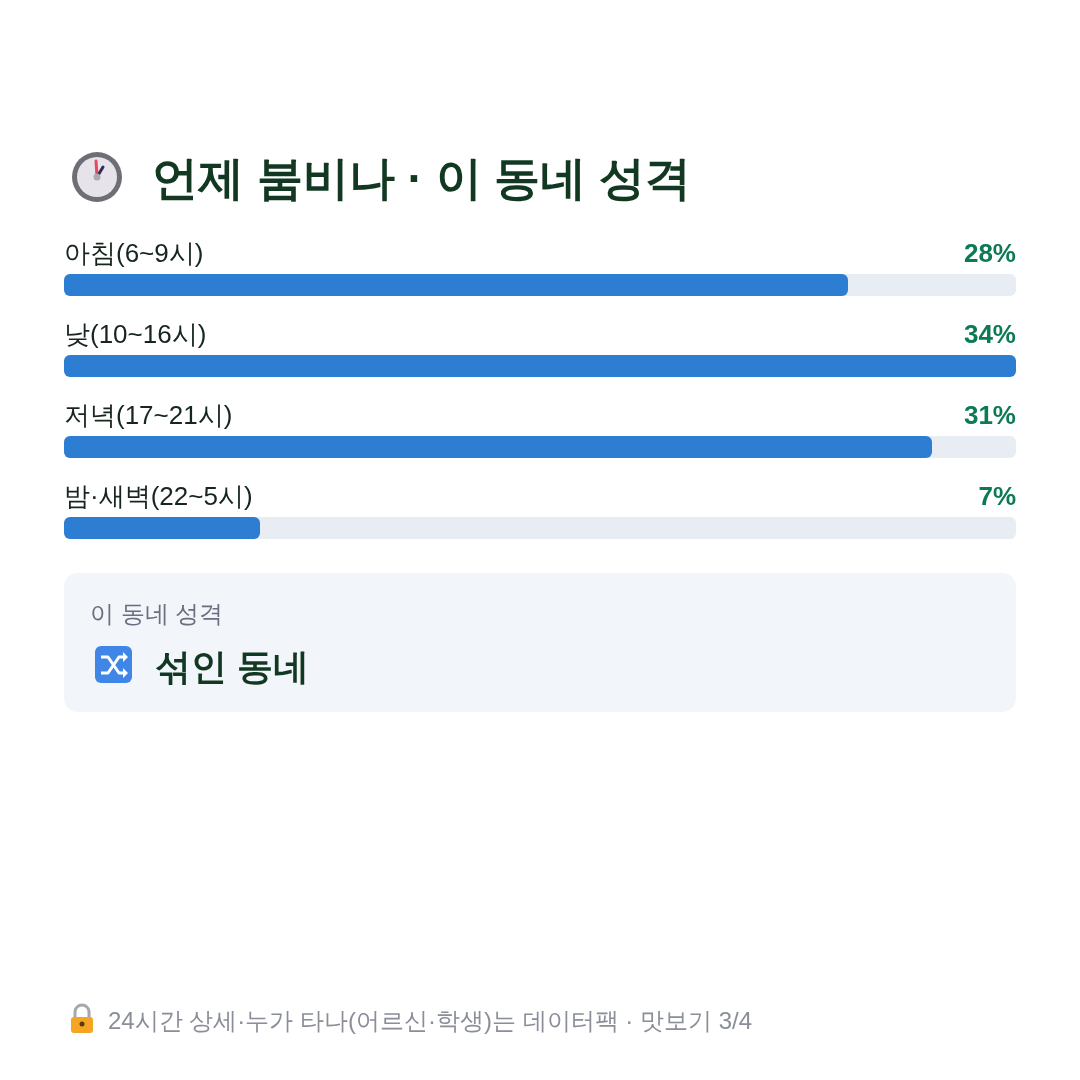  I want to click on chart-title: 언제 붐비나 · 이 동네 성격, so click(422, 178).